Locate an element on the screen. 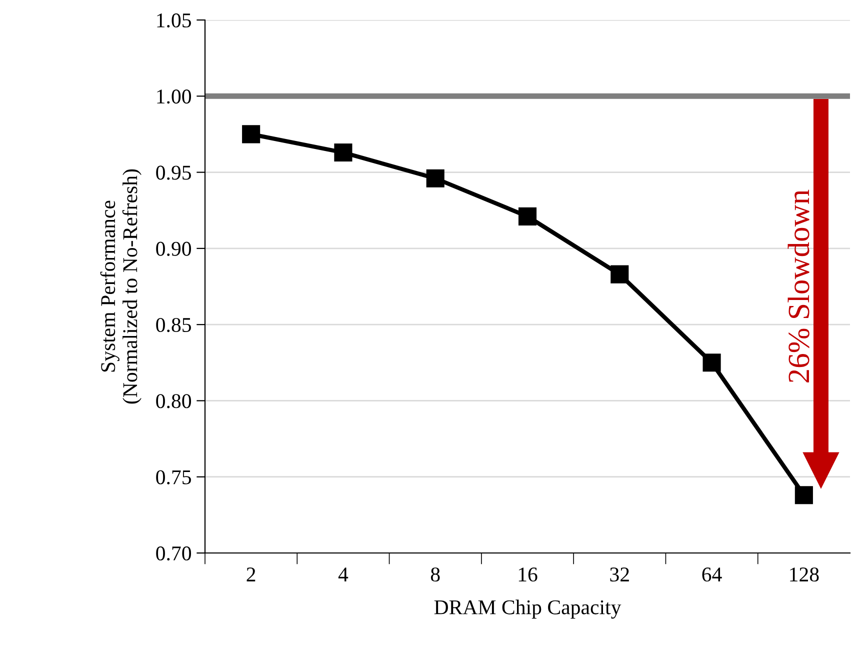 Image resolution: width=853 pixels, height=660 pixels. x-tick-label: 16 is located at coordinates (528, 575).